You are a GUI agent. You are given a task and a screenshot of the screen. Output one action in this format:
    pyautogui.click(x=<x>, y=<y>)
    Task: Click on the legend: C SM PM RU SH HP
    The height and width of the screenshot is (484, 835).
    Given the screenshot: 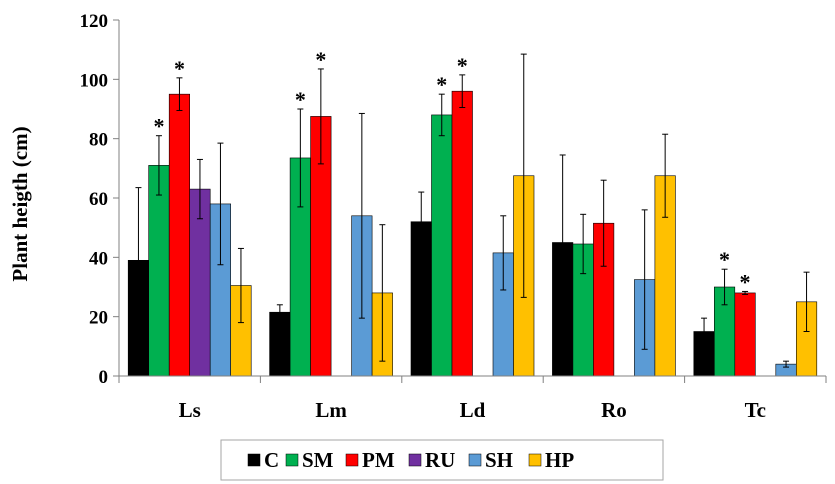 What is the action you would take?
    pyautogui.click(x=442, y=460)
    